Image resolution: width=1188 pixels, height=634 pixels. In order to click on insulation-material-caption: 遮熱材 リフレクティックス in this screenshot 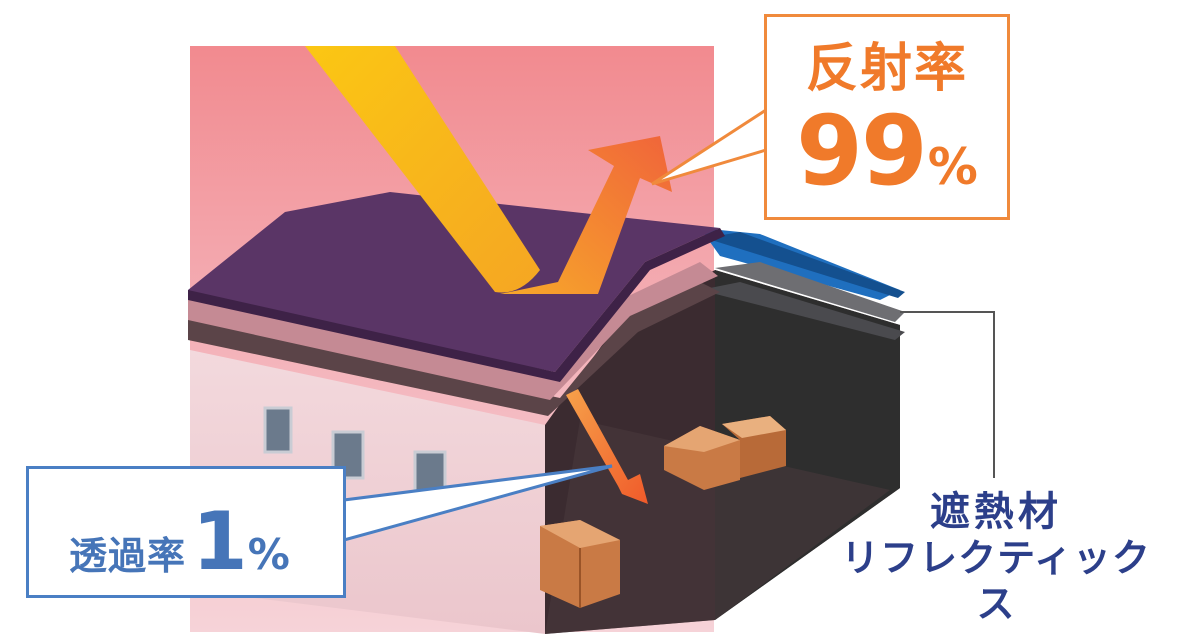, I will do `click(996, 557)`.